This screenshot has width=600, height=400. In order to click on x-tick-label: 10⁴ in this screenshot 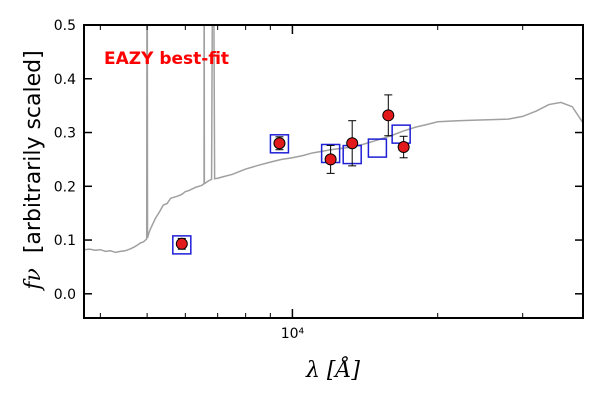, I will do `click(293, 334)`.